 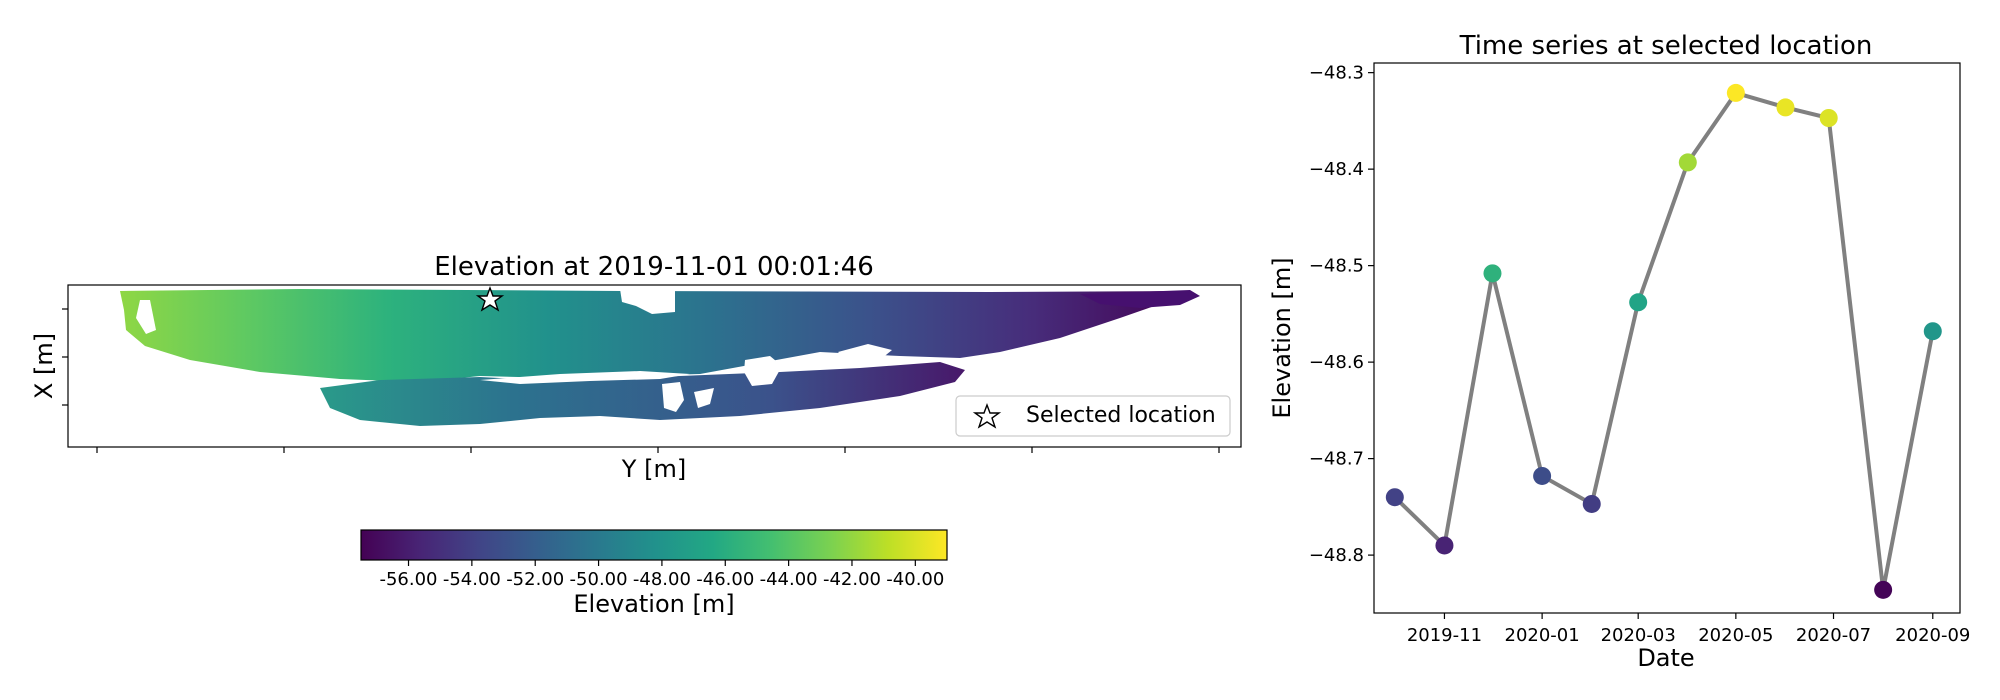 I want to click on legend-star-icon, so click(x=987, y=416).